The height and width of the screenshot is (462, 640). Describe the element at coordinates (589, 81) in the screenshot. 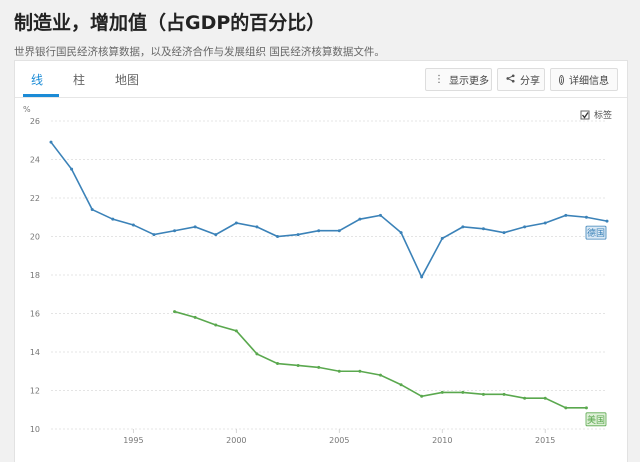

I see `details-label: 详细信息` at that location.